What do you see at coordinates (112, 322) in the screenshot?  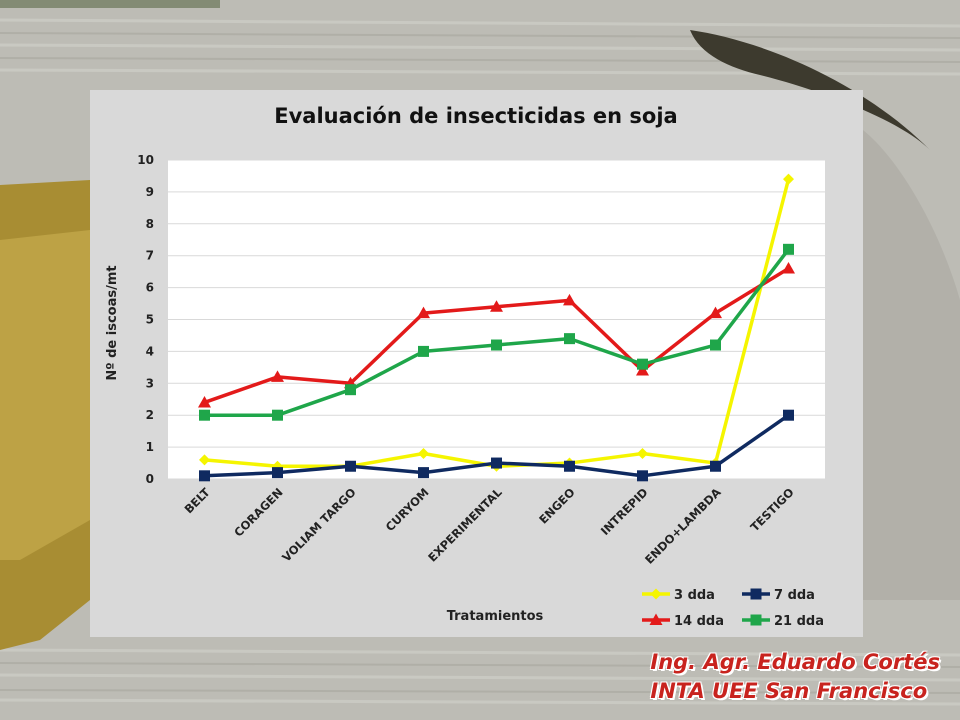 I see `y-axis-label: Nº de iscoas/mt` at bounding box center [112, 322].